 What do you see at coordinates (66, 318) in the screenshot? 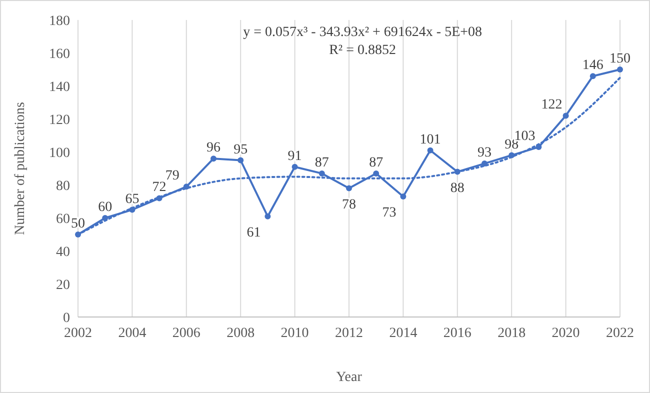
I see `y-tick-label: 0` at bounding box center [66, 318].